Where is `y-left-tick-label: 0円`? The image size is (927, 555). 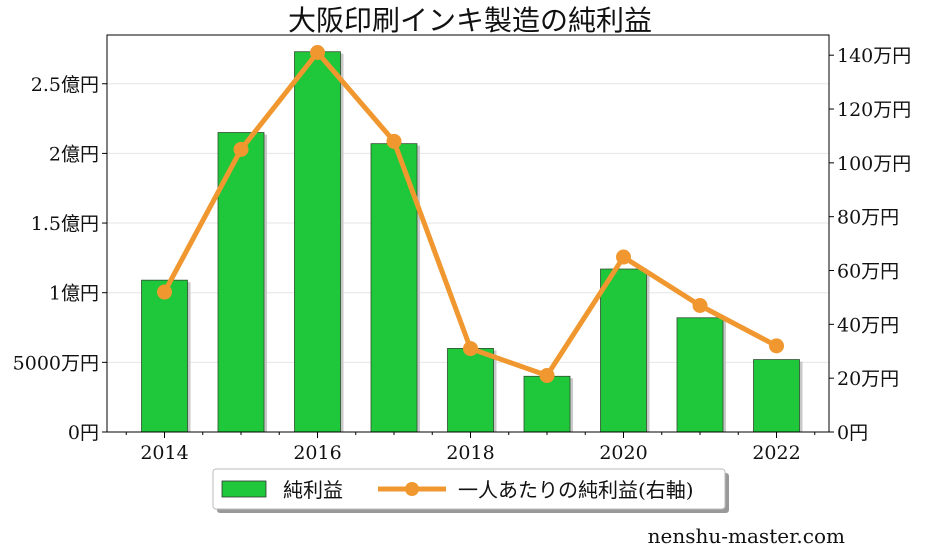
y-left-tick-label: 0円 is located at coordinates (83, 433).